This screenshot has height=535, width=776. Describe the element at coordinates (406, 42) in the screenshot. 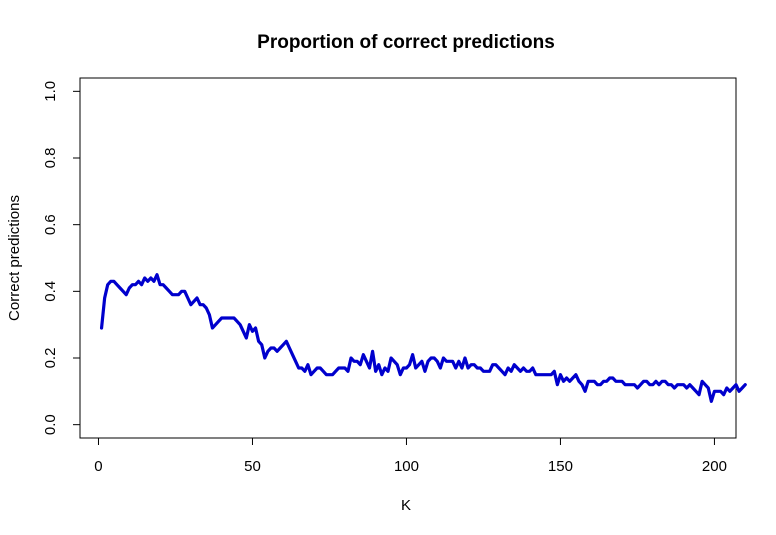

I see `chart-title: Proportion of correct predictions` at that location.